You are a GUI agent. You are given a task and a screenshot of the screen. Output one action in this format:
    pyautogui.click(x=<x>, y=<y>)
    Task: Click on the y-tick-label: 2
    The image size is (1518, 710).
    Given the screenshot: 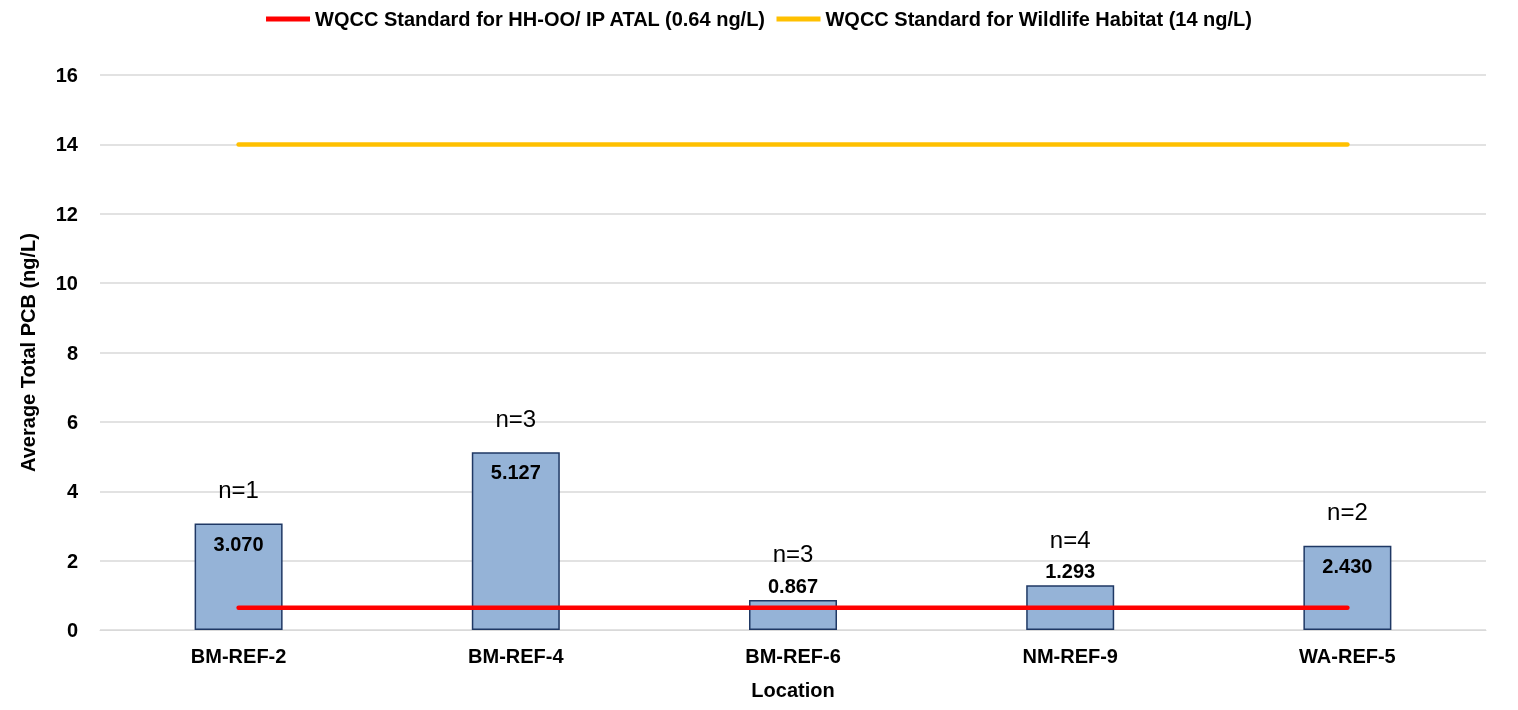 What is the action you would take?
    pyautogui.click(x=72, y=560)
    